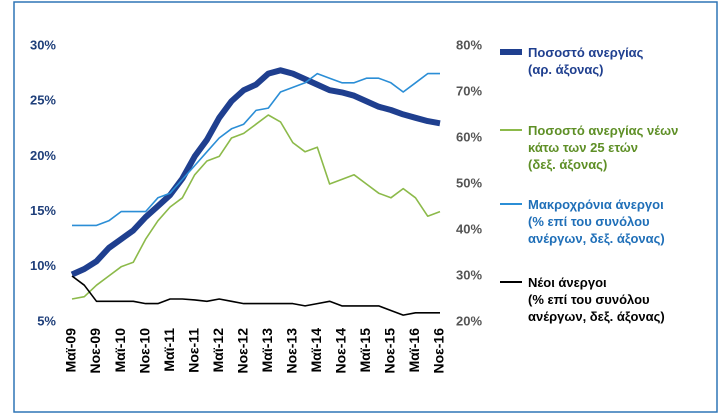  I want to click on series-line, so click(255, 295).